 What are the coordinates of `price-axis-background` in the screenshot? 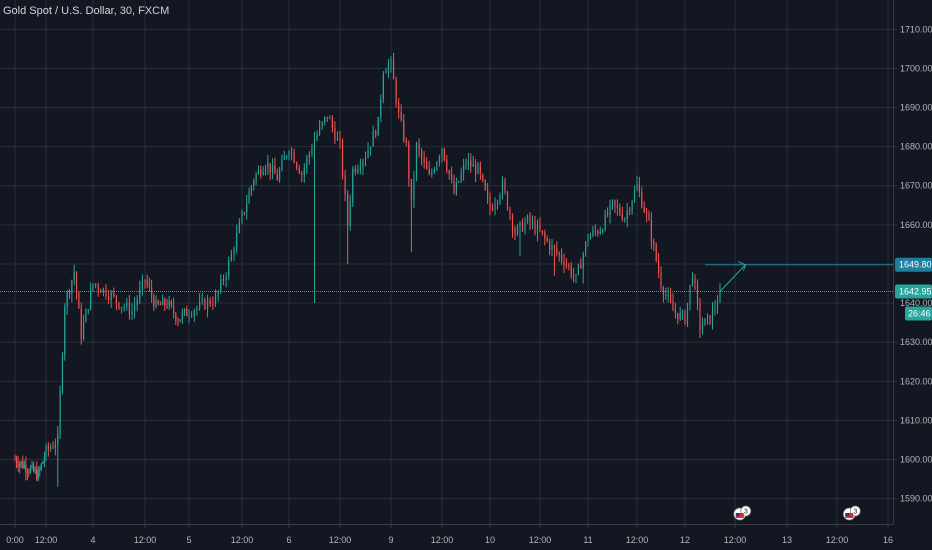 It's located at (912, 275).